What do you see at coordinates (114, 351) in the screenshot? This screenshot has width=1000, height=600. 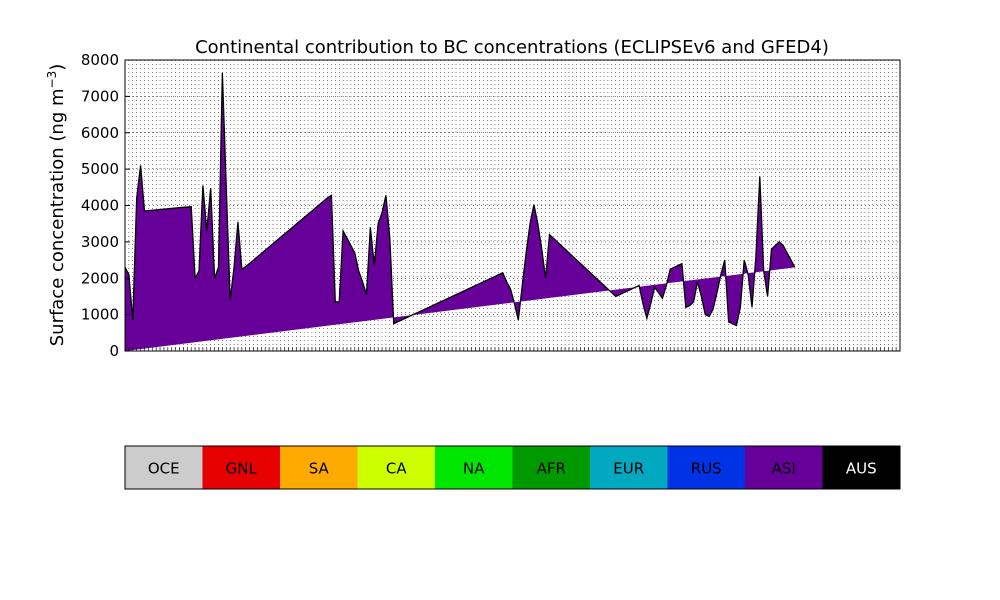 I see `y-tick-label: 0` at bounding box center [114, 351].